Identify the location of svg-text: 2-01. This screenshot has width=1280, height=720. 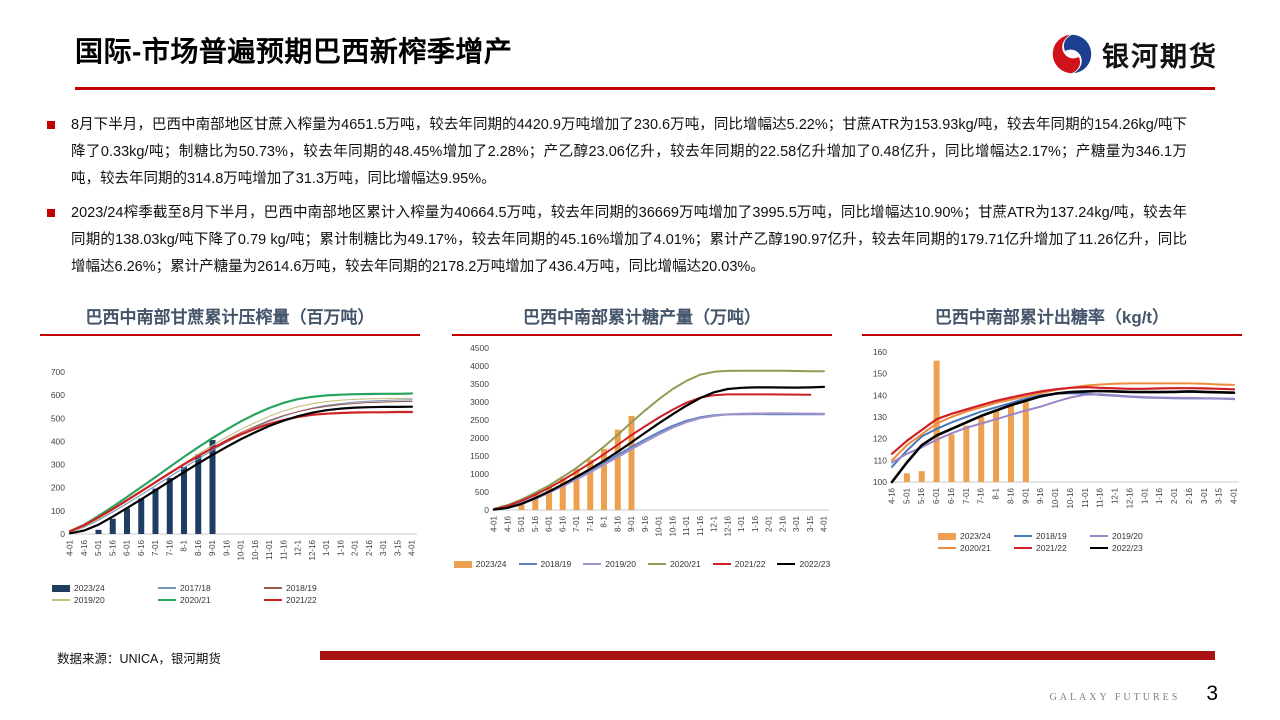
(355, 547).